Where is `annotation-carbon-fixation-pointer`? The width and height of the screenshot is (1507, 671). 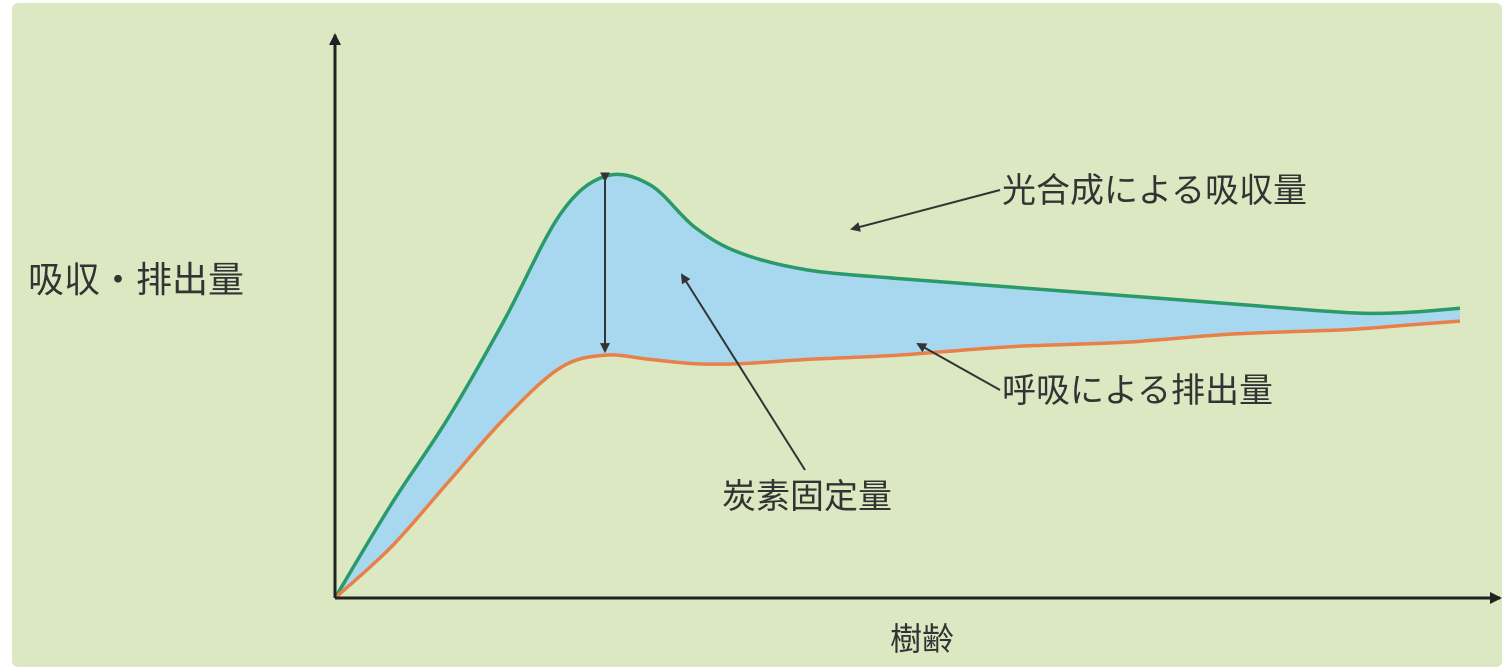 annotation-carbon-fixation-pointer is located at coordinates (743, 372).